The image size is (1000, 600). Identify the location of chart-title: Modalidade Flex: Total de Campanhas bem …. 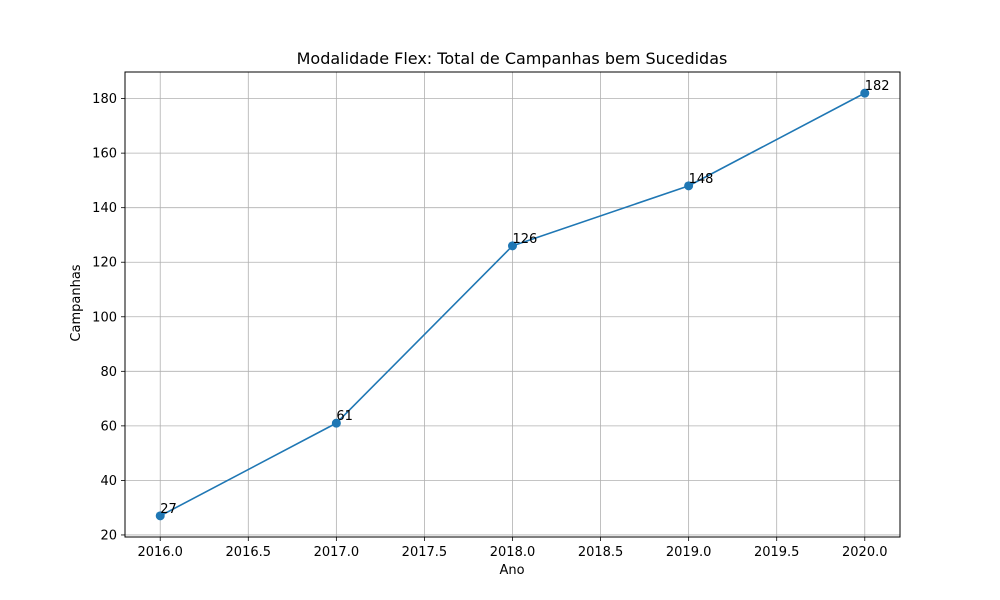
(512, 58).